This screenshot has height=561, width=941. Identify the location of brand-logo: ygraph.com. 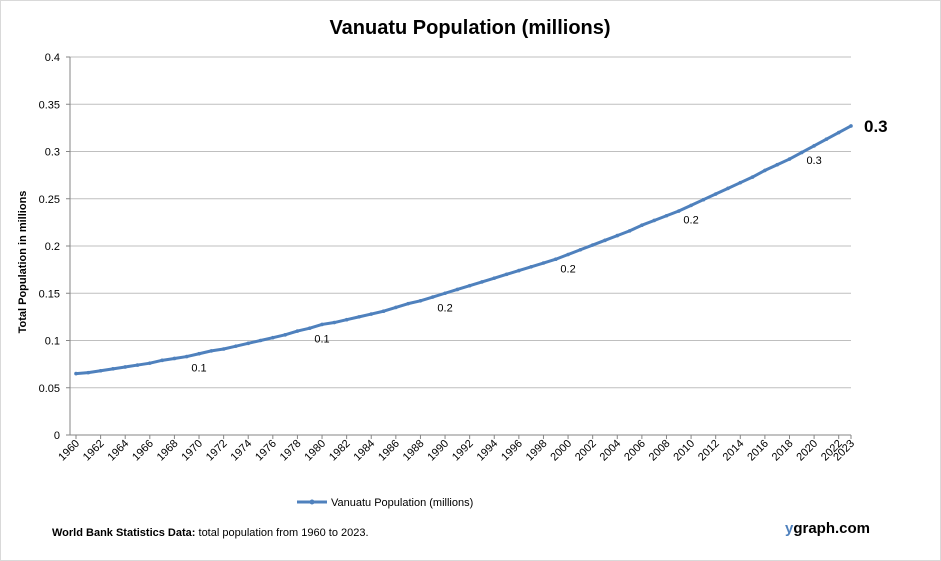
(827, 528).